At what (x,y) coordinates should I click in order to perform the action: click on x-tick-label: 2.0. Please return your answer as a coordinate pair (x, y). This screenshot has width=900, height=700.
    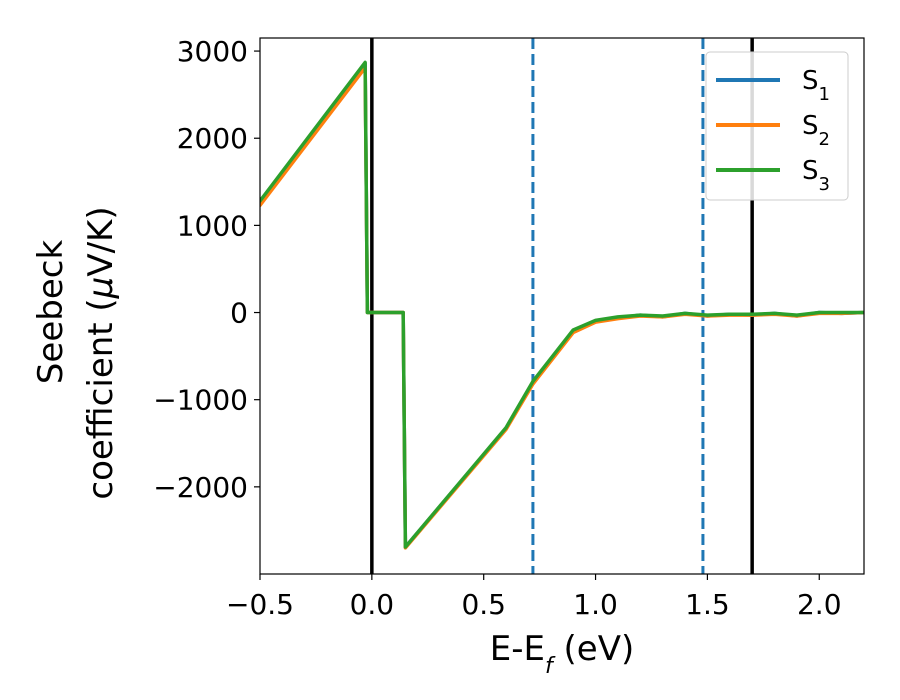
    Looking at the image, I should click on (819, 604).